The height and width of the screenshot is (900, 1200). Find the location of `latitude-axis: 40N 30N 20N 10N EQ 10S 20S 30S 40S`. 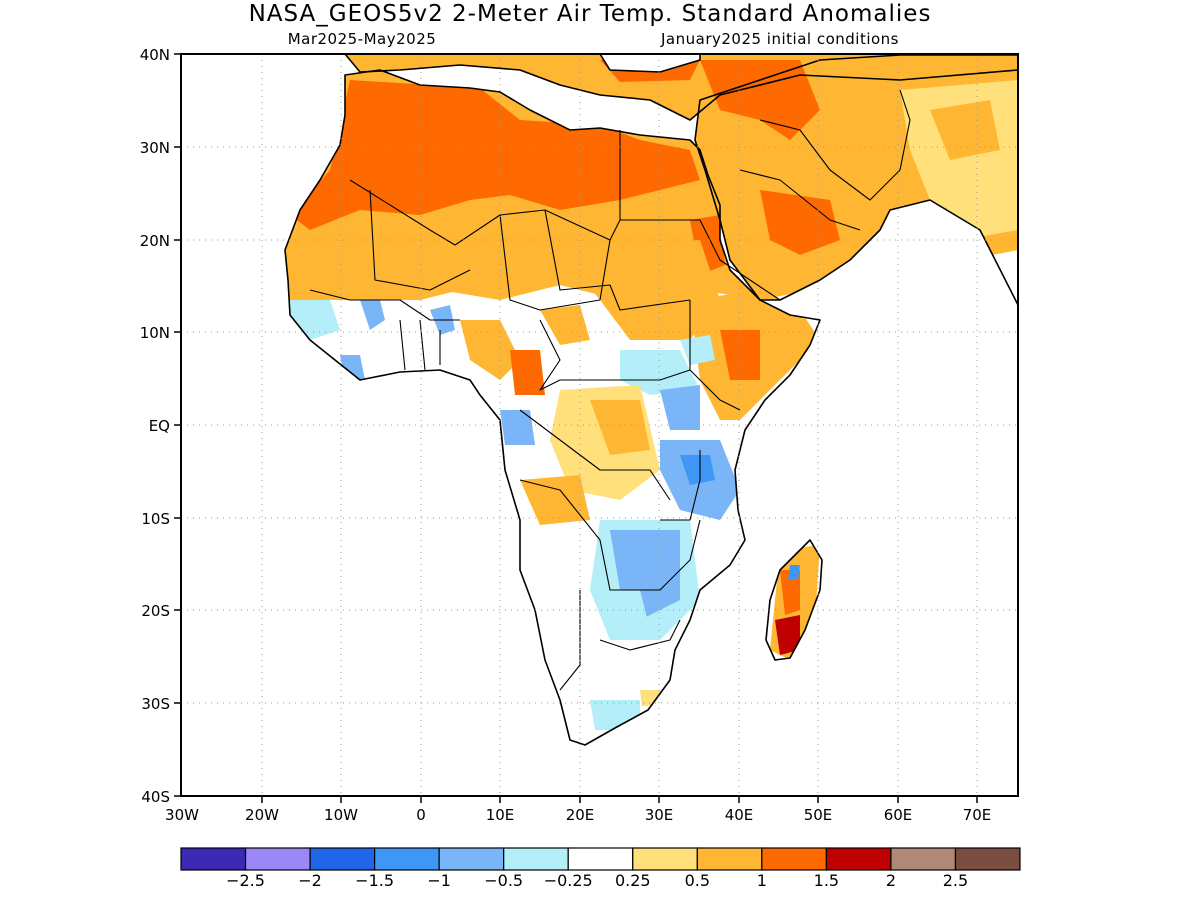

latitude-axis: 40N 30N 20N 10N EQ 10S 20S 30S 40S is located at coordinates (160, 426).